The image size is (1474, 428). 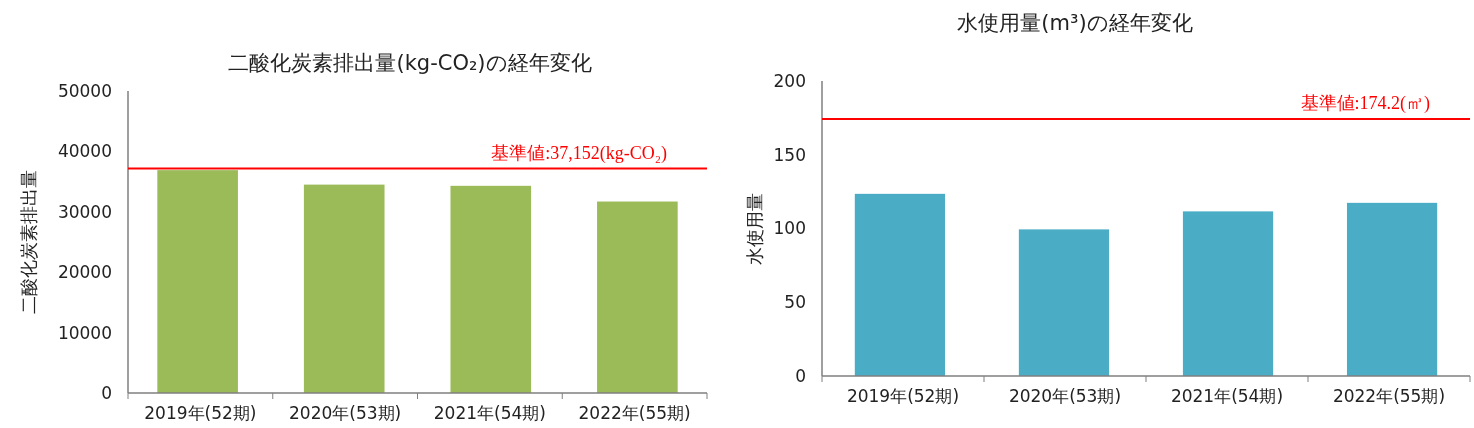 I want to click on y-tick-label: 100, so click(x=789, y=228).